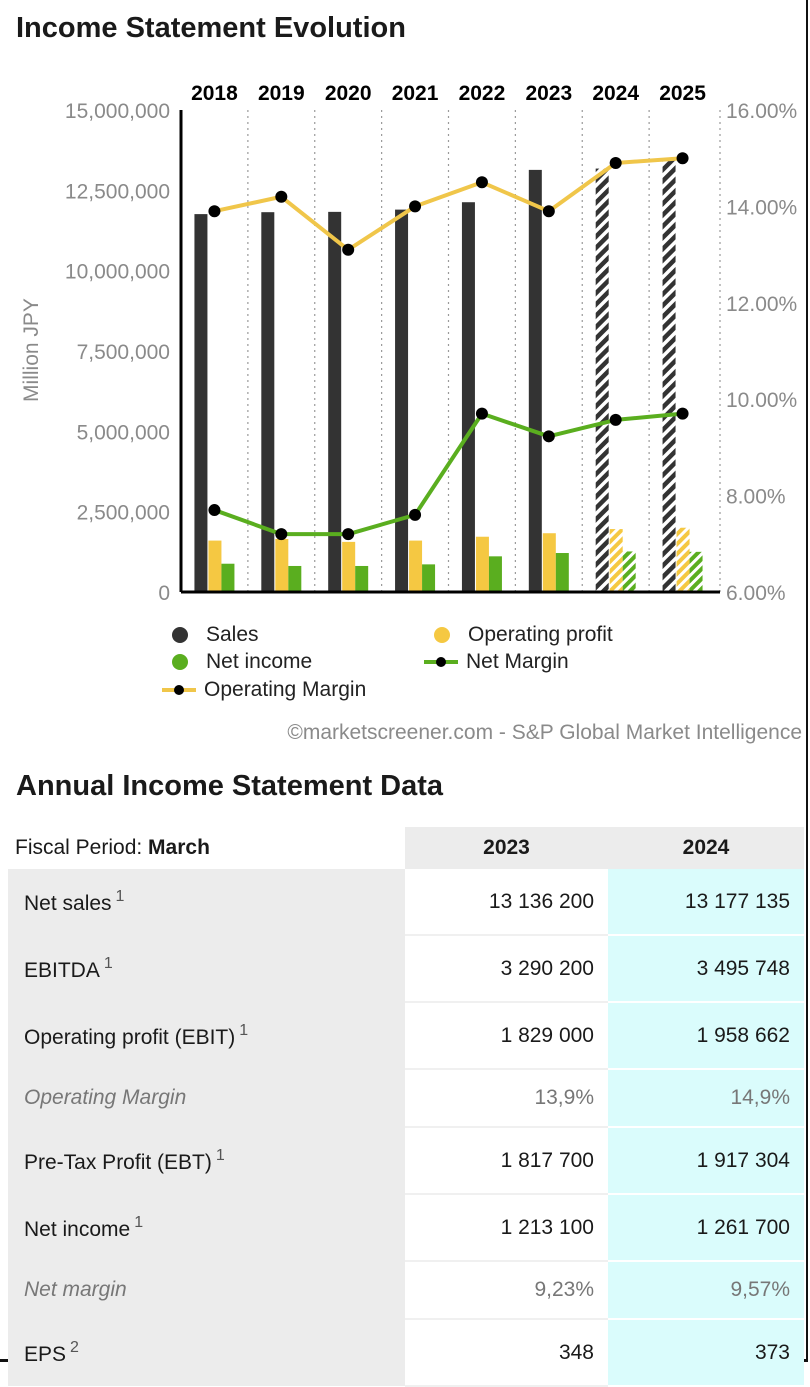 This screenshot has height=1387, width=810. I want to click on table-title: Annual Income Statement Data, so click(230, 786).